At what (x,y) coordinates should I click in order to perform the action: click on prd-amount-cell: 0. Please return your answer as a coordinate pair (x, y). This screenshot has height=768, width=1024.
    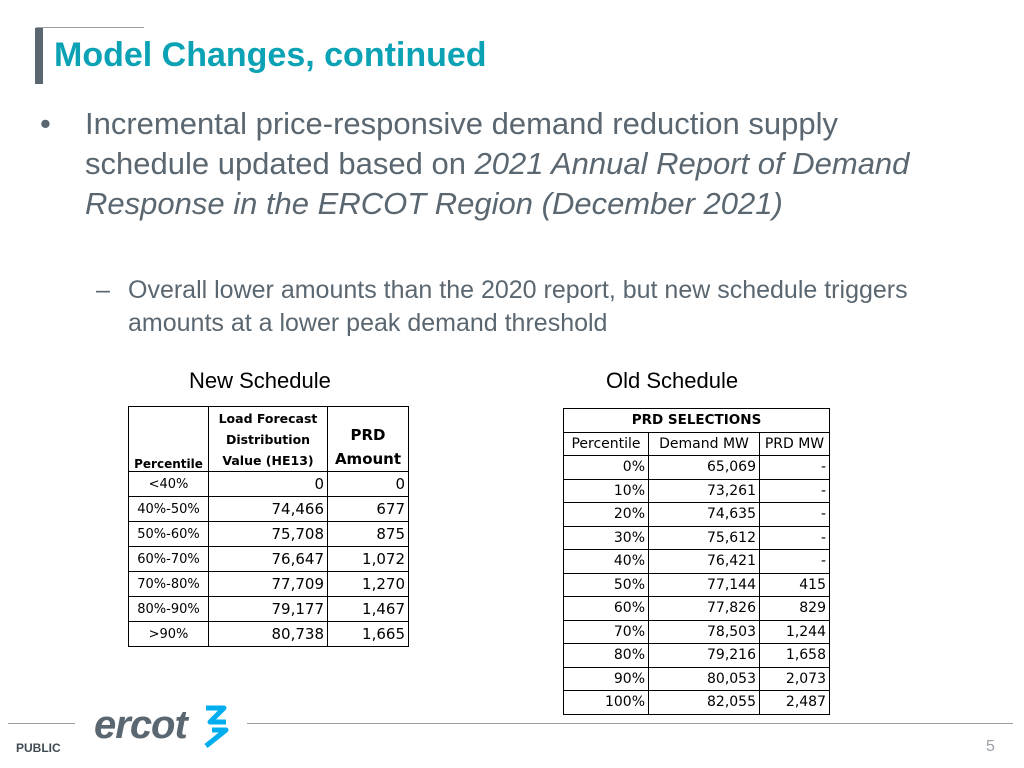
    Looking at the image, I should click on (368, 484).